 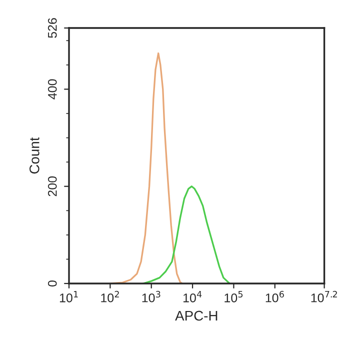 What do you see at coordinates (196, 315) in the screenshot?
I see `x-axis-title: APC-H` at bounding box center [196, 315].